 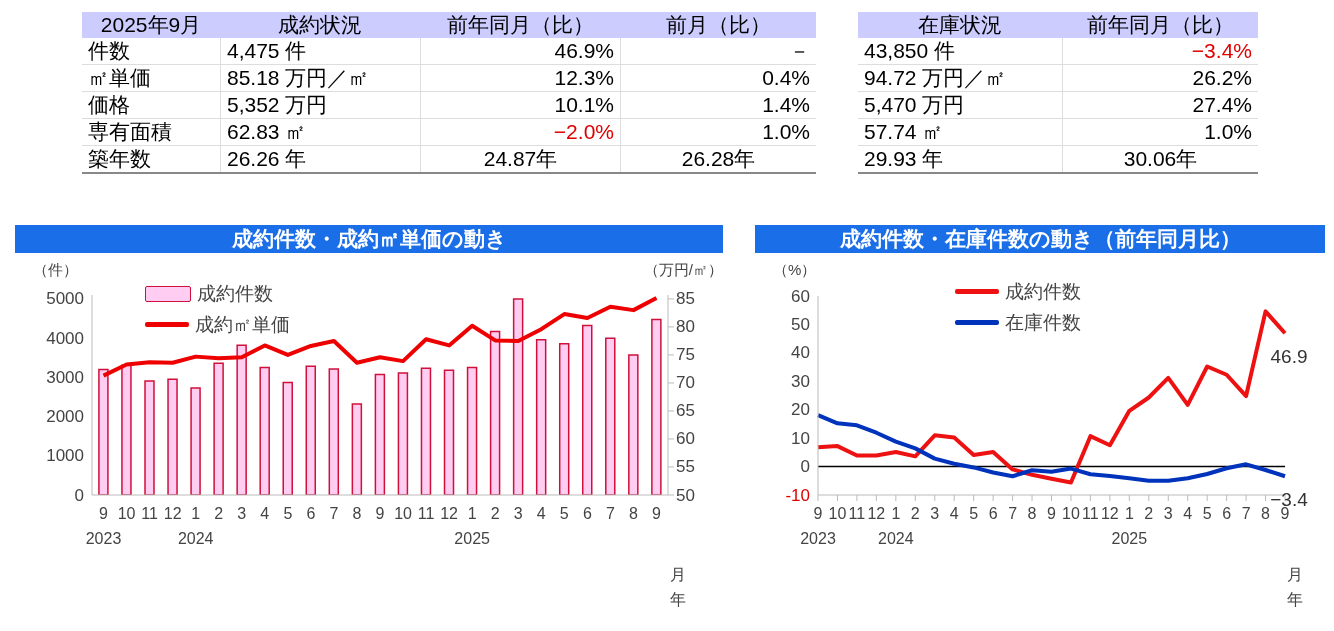 I want to click on y-tick-label: 3000, so click(x=65, y=377).